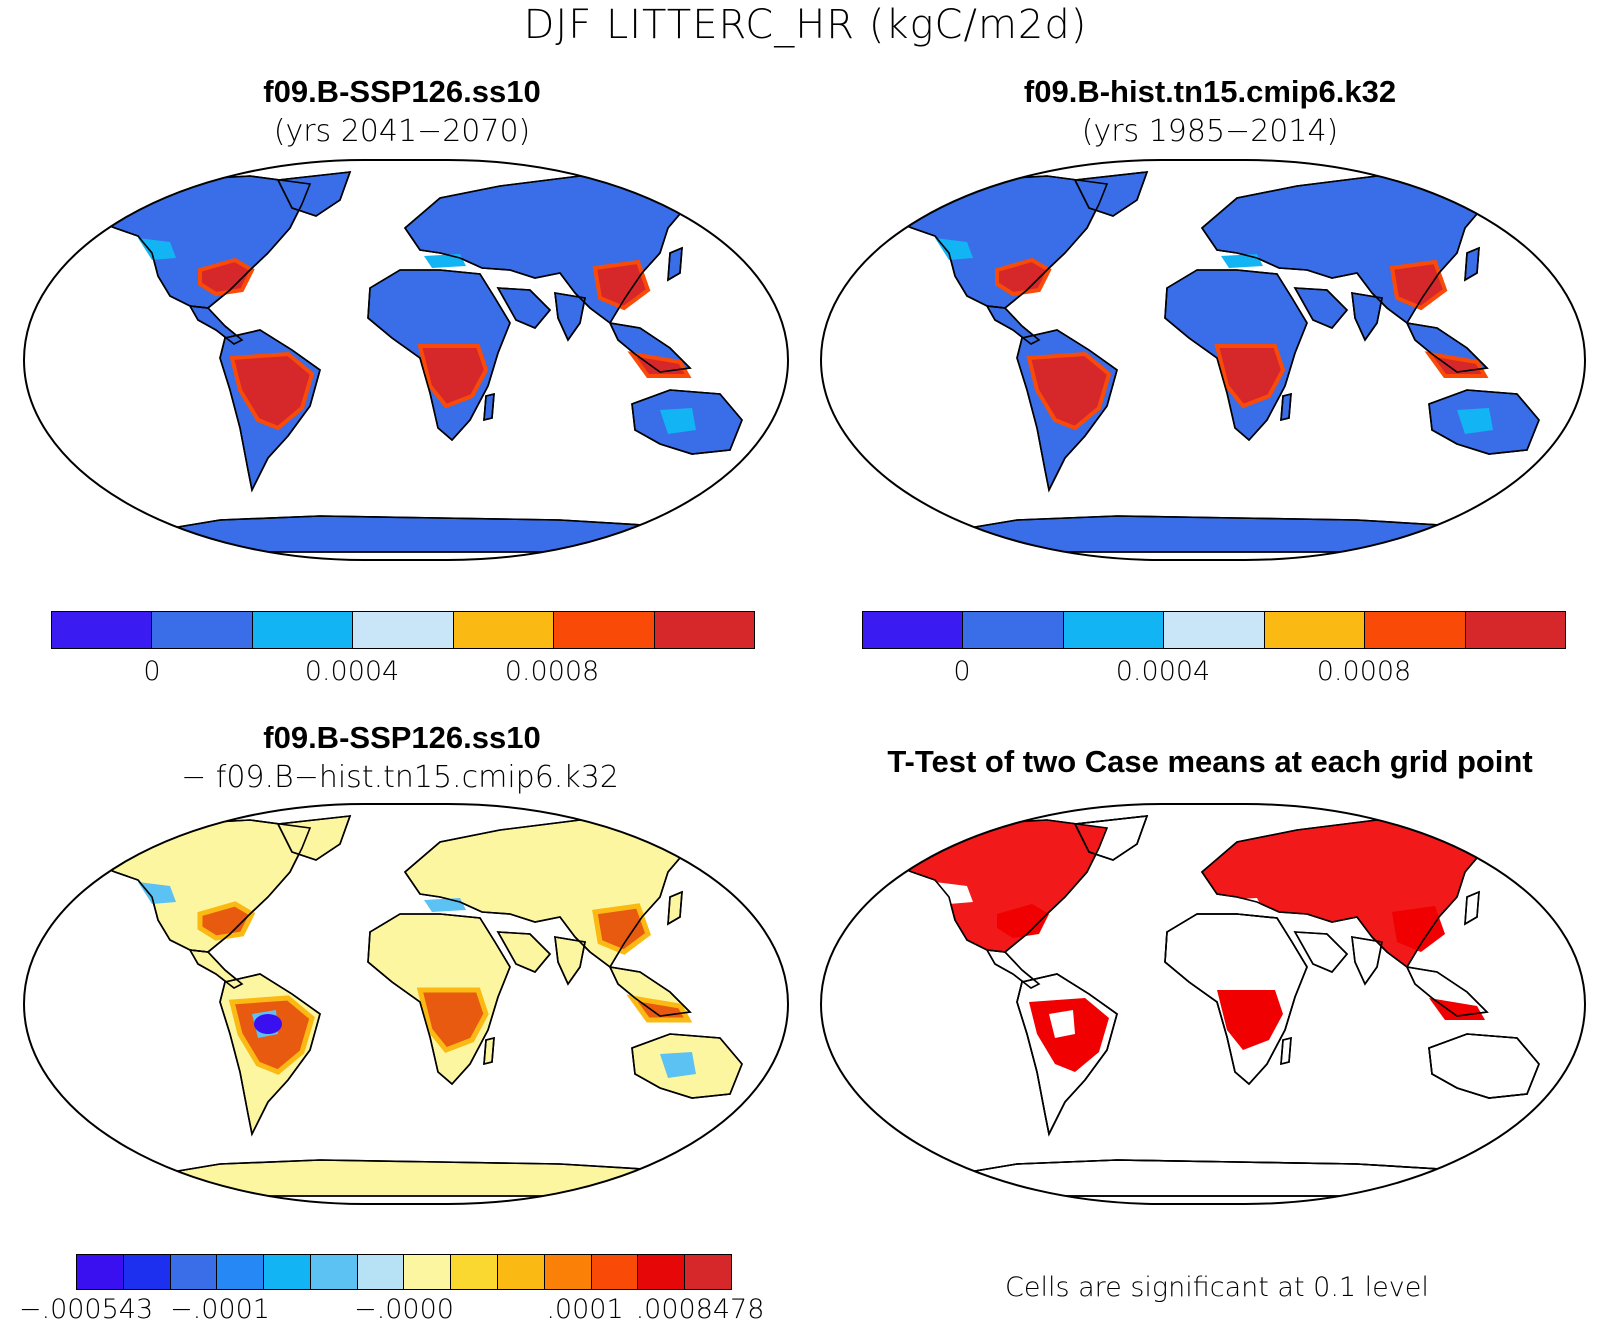 The height and width of the screenshot is (1325, 1611). What do you see at coordinates (402, 91) in the screenshot?
I see `panel1-title: f09.B-SSP126.ss10` at bounding box center [402, 91].